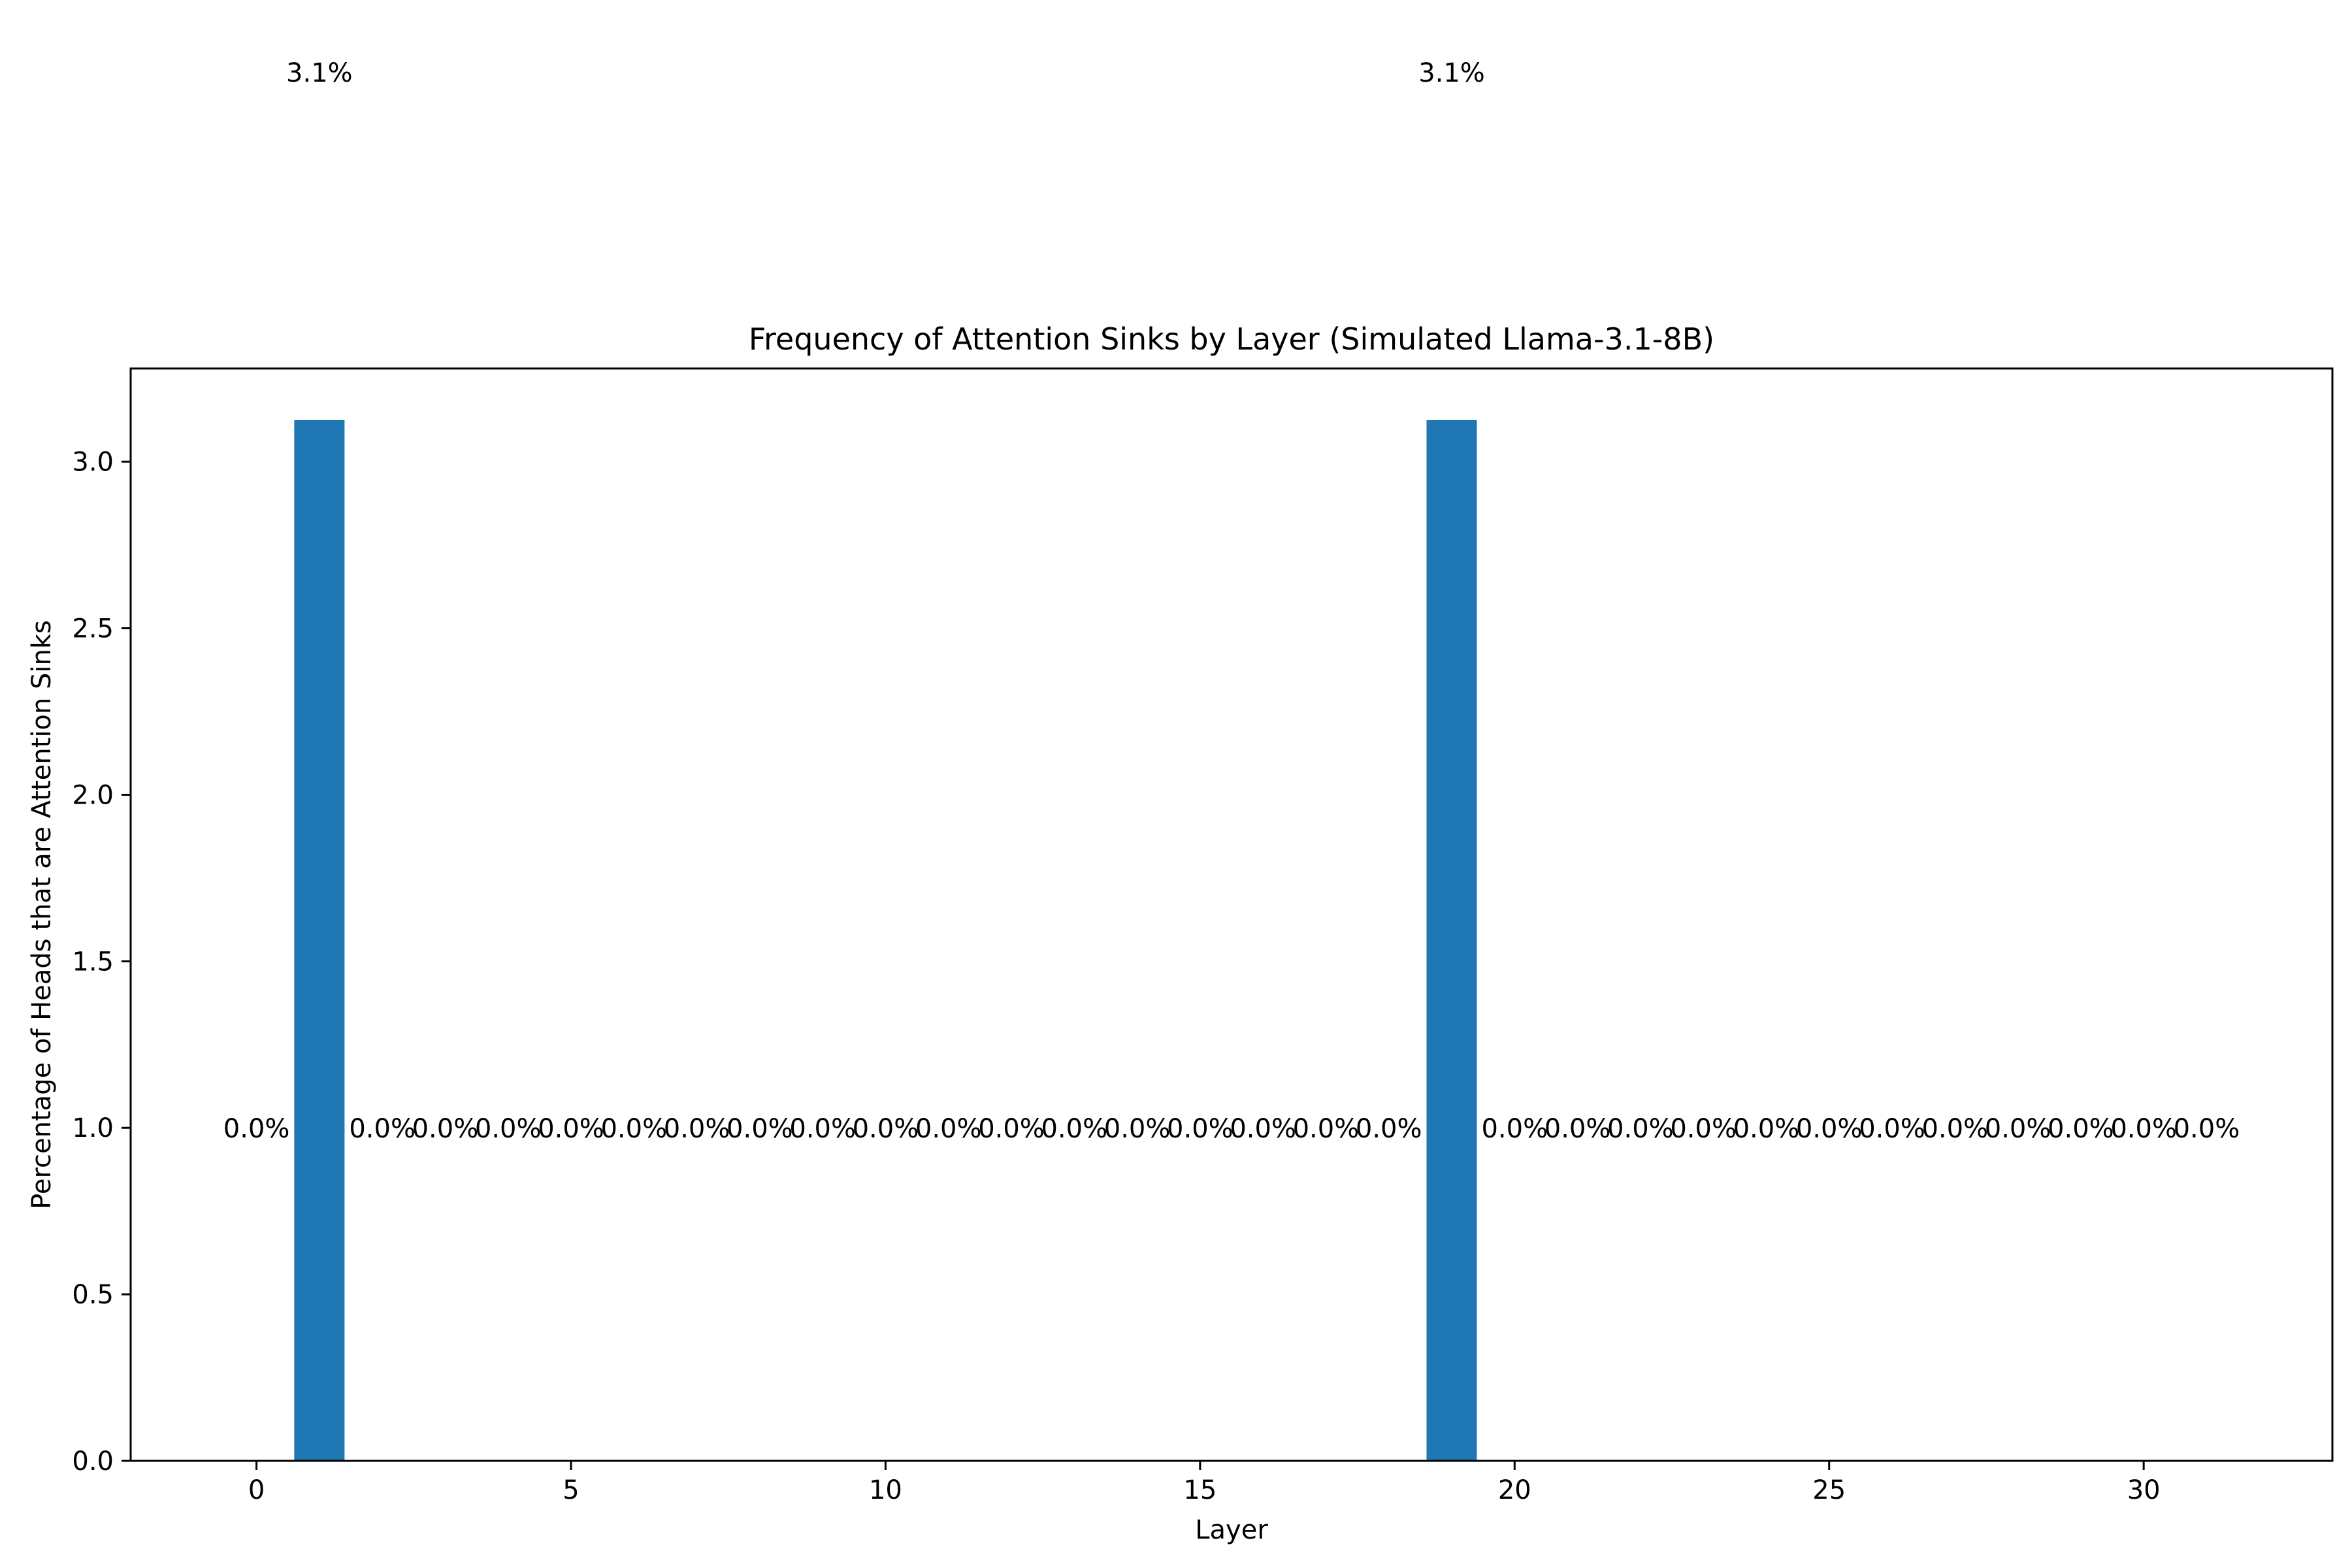  What do you see at coordinates (93, 1295) in the screenshot?
I see `y-tick-label: 0.5` at bounding box center [93, 1295].